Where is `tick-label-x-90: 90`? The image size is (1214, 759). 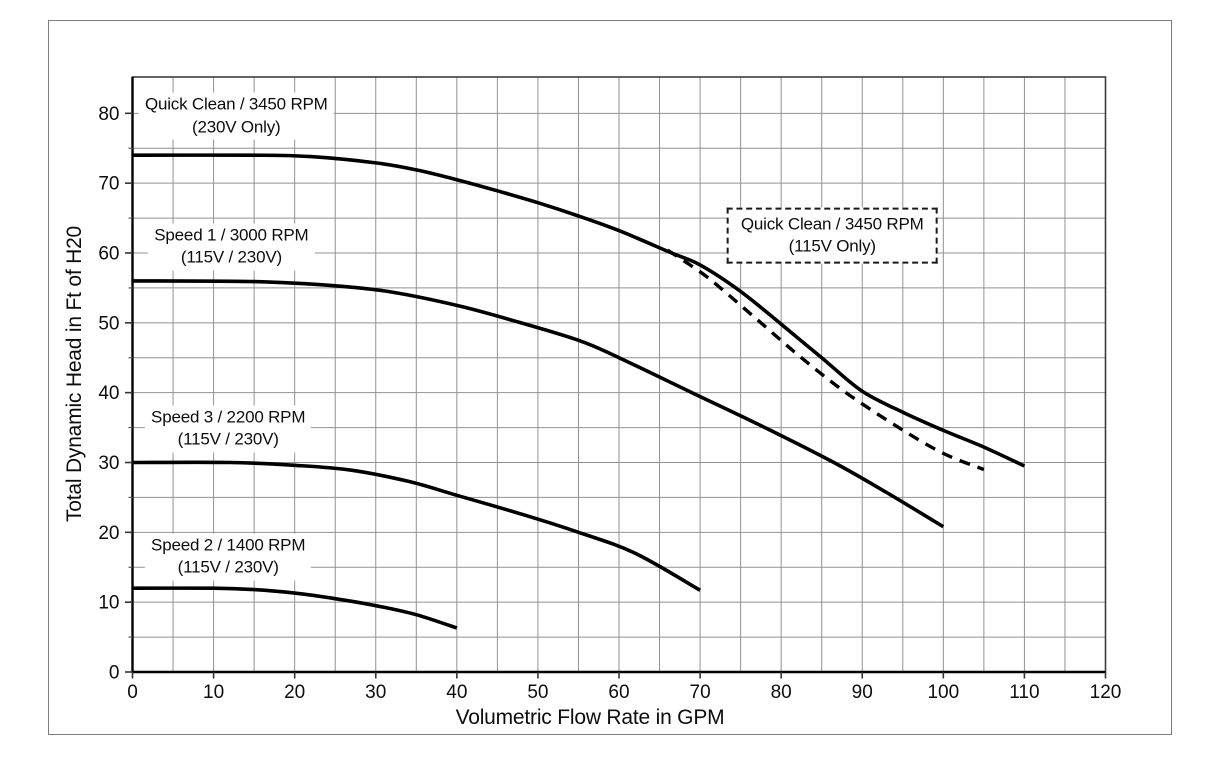 tick-label-x-90: 90 is located at coordinates (862, 692).